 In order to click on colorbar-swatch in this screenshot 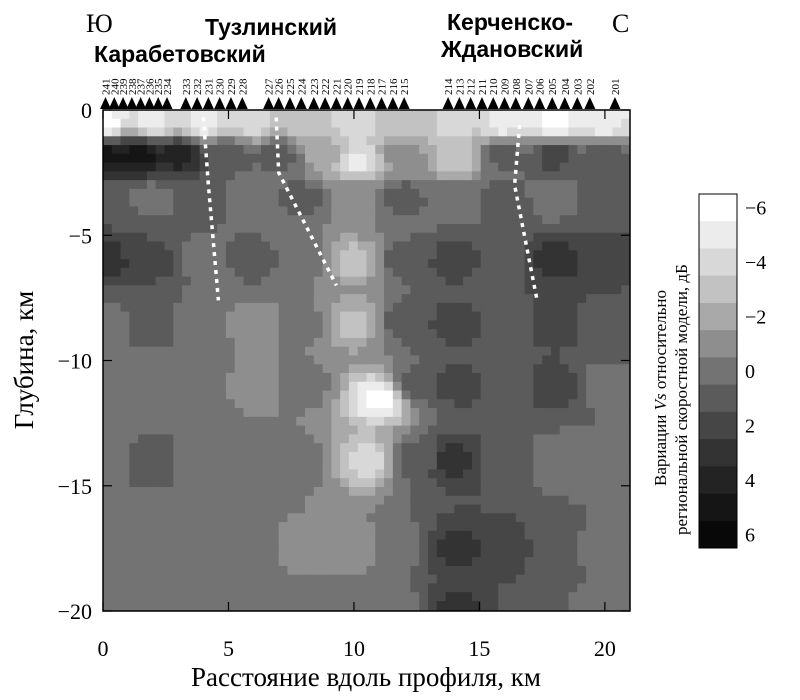, I will do `click(718, 480)`.